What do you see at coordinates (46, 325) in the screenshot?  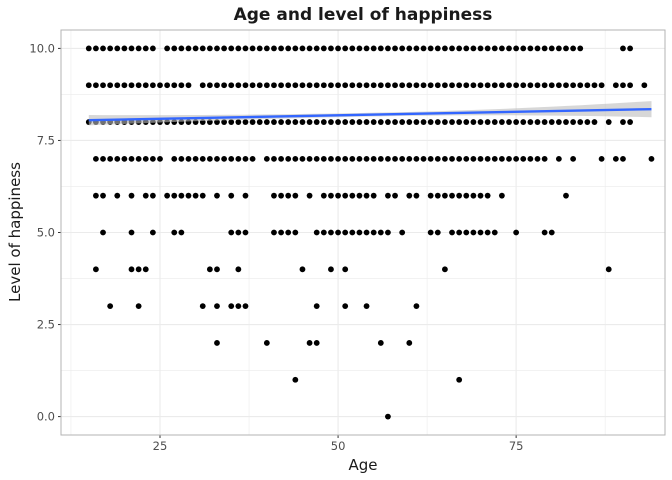 I see `y-tick-label: 2.5` at bounding box center [46, 325].